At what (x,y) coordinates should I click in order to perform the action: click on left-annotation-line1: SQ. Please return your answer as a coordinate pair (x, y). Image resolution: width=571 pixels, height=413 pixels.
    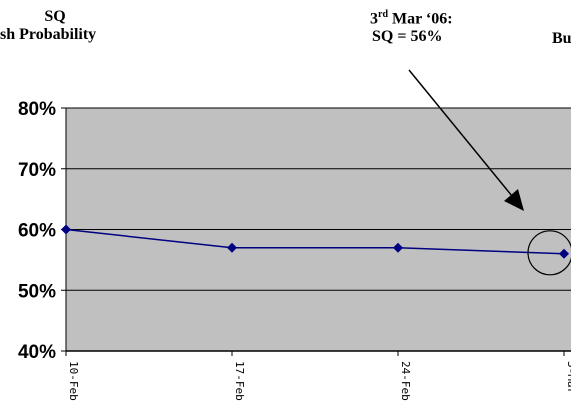
    Looking at the image, I should click on (55, 16).